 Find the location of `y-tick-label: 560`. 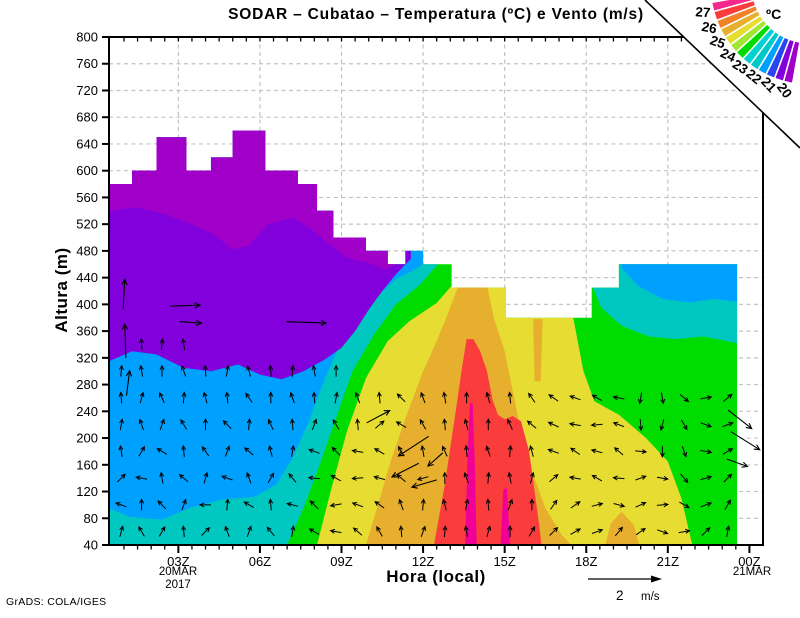

y-tick-label: 560 is located at coordinates (87, 197).